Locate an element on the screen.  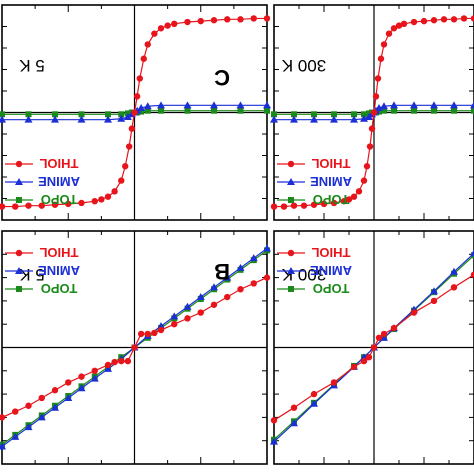
temperature-label: 300 K is located at coordinates (303, 65).